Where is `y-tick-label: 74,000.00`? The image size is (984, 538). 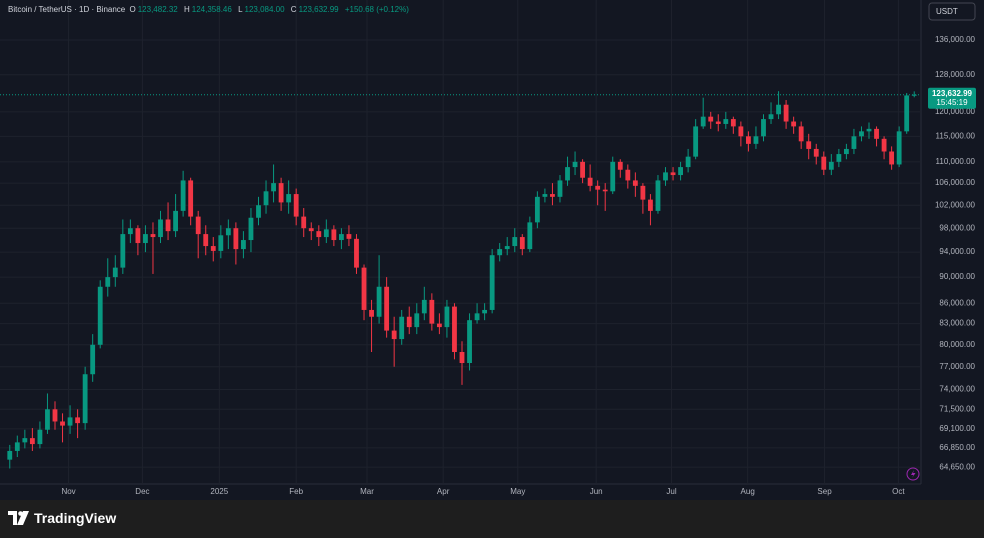
y-tick-label: 74,000.00 is located at coordinates (957, 389).